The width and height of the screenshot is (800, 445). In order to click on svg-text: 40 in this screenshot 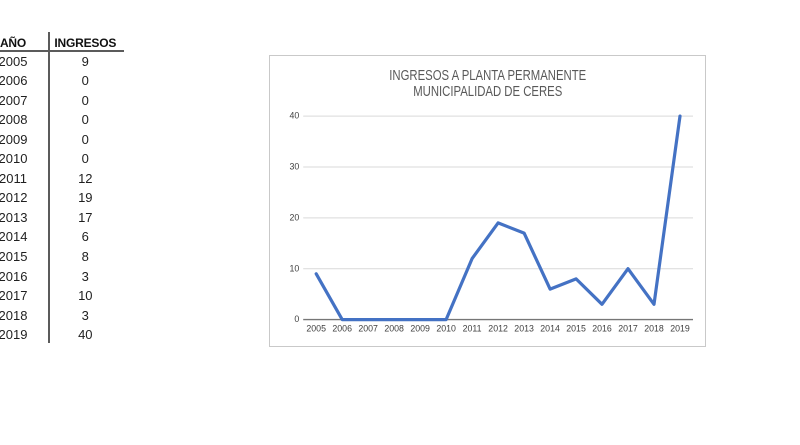, I will do `click(295, 116)`.